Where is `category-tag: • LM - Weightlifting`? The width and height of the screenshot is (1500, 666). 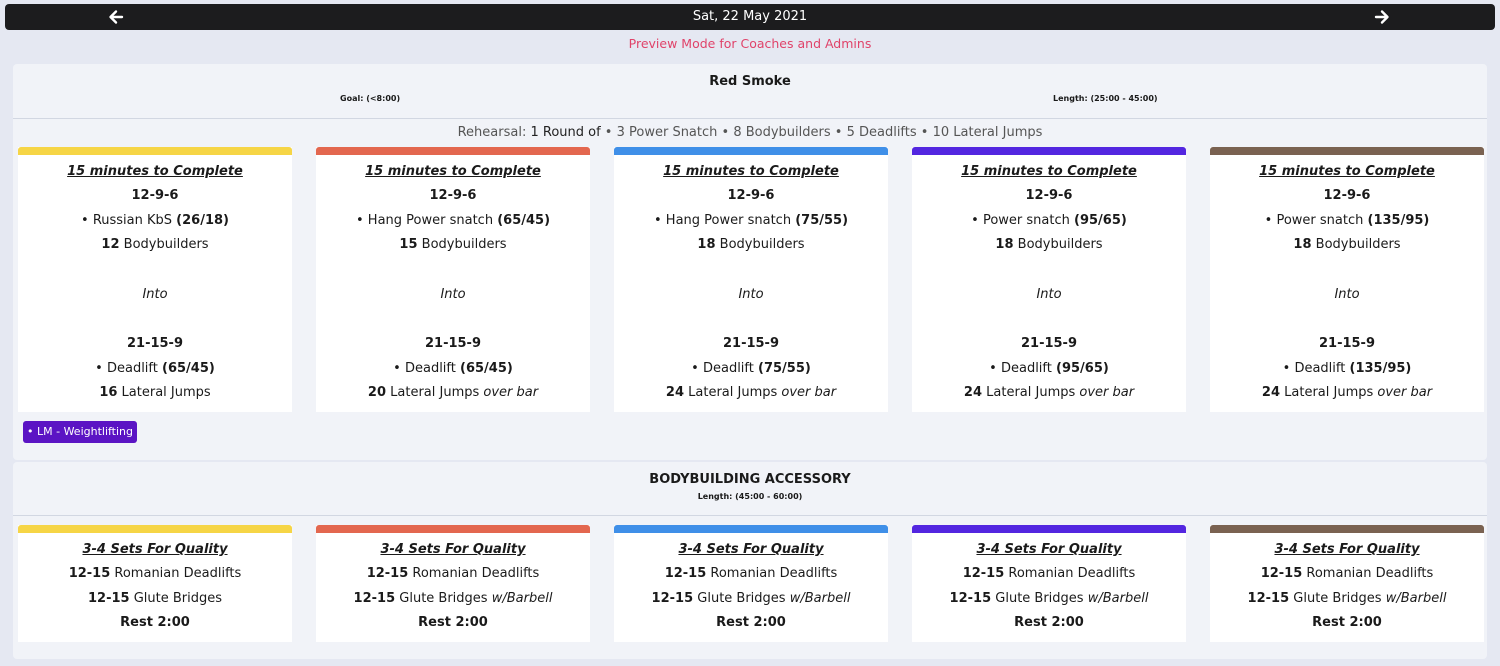
category-tag: • LM - Weightlifting is located at coordinates (80, 432).